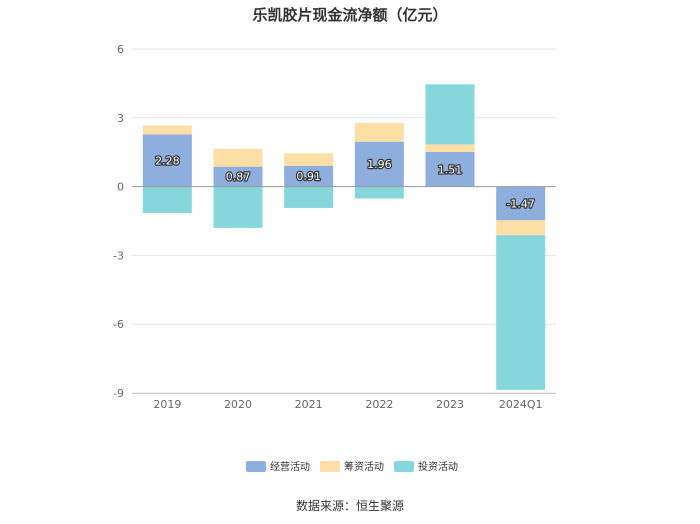 The width and height of the screenshot is (700, 524). Describe the element at coordinates (290, 466) in the screenshot. I see `legend-label: 经营活动` at that location.